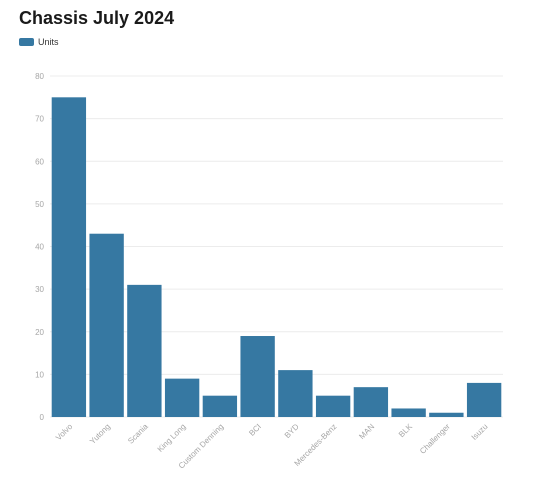 The width and height of the screenshot is (550, 502). I want to click on x-tick-label: BCI, so click(255, 430).